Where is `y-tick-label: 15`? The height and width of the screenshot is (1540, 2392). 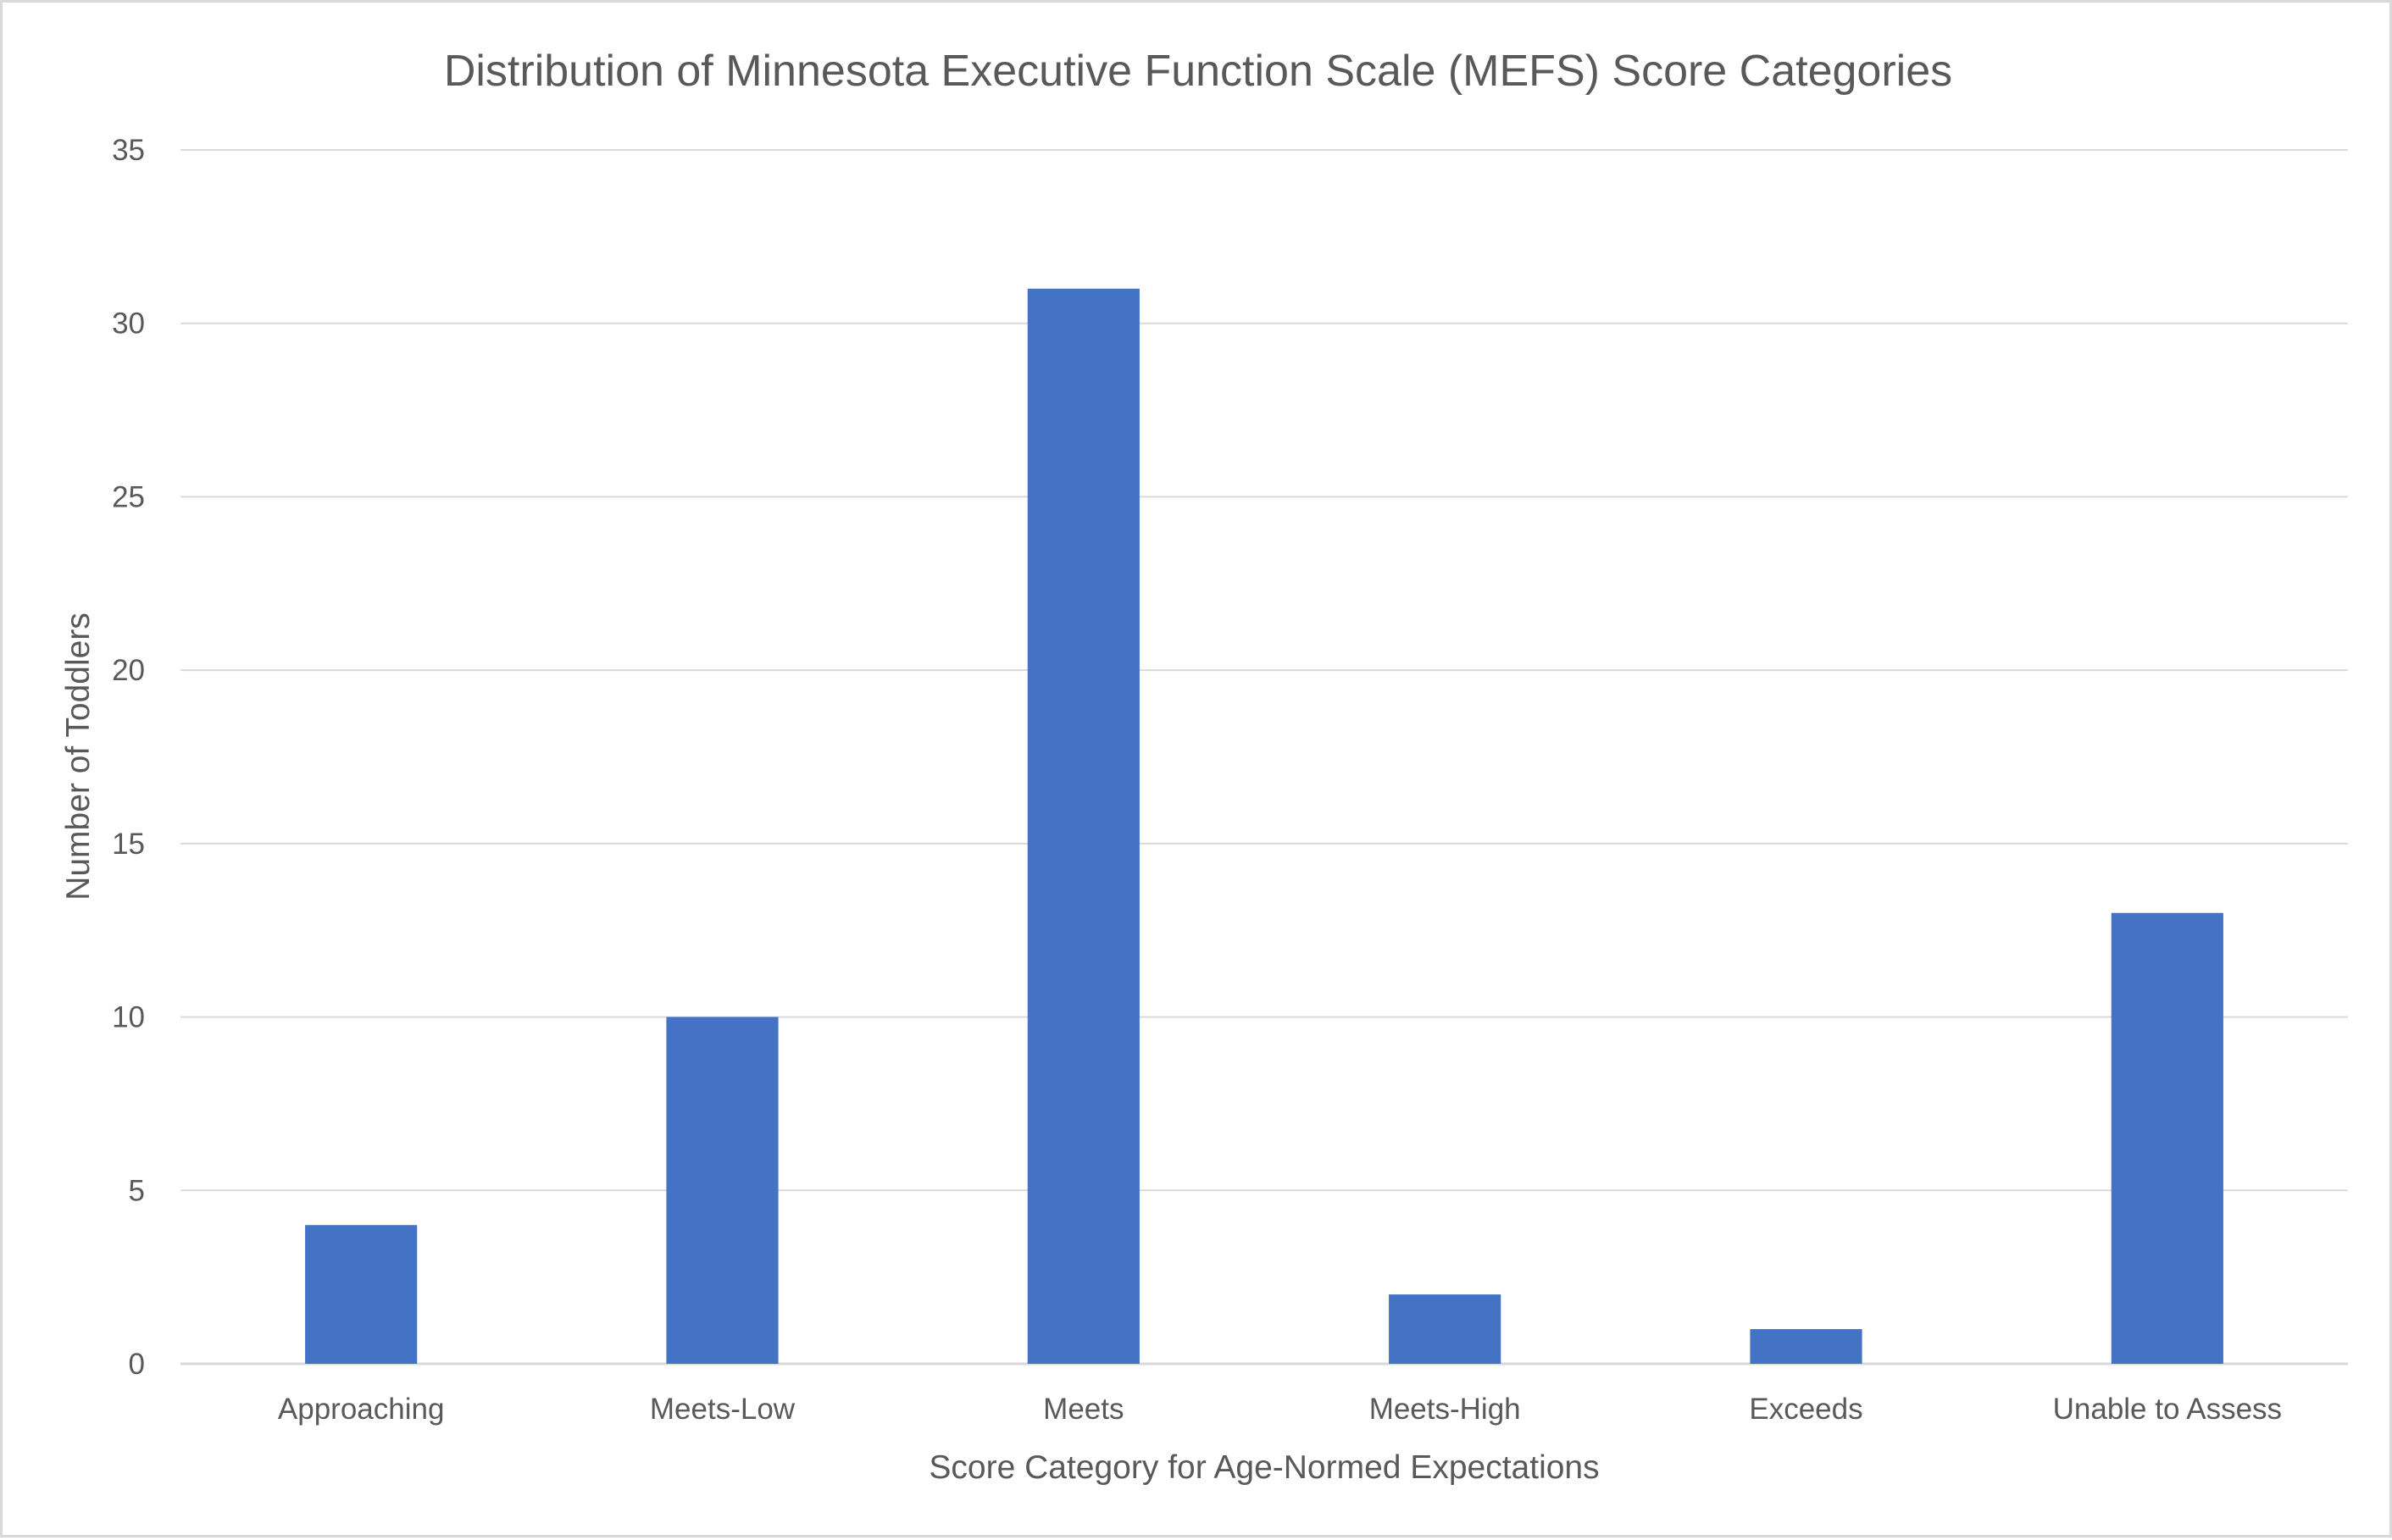
y-tick-label: 15 is located at coordinates (128, 844).